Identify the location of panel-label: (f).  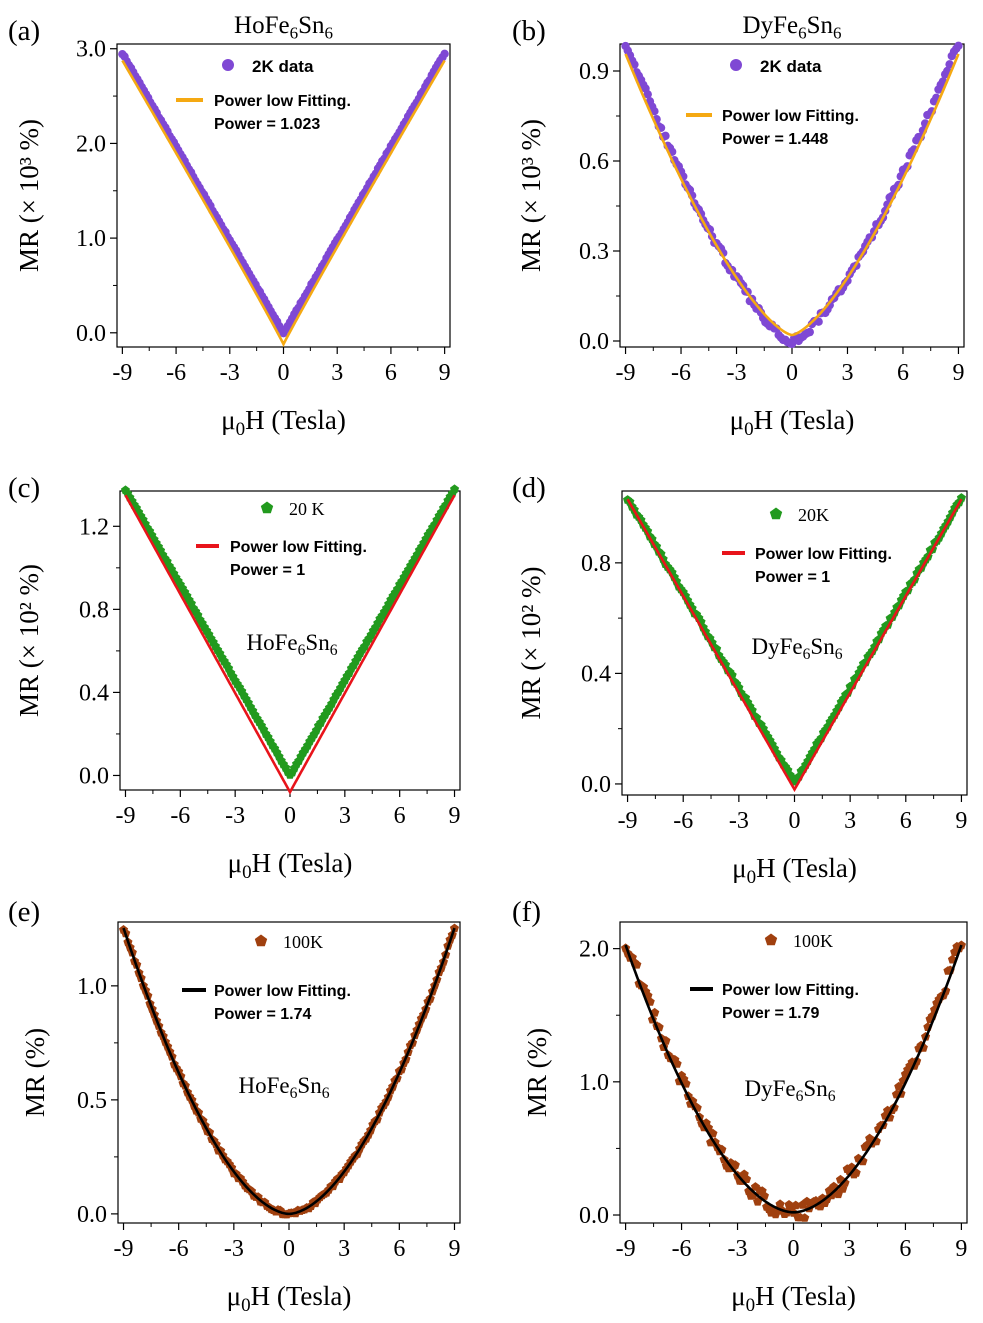
(526, 912).